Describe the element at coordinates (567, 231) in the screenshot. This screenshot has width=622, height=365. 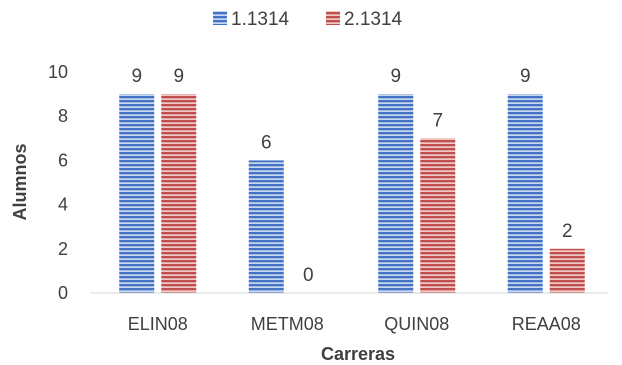
I see `bar-data-label: 2` at that location.